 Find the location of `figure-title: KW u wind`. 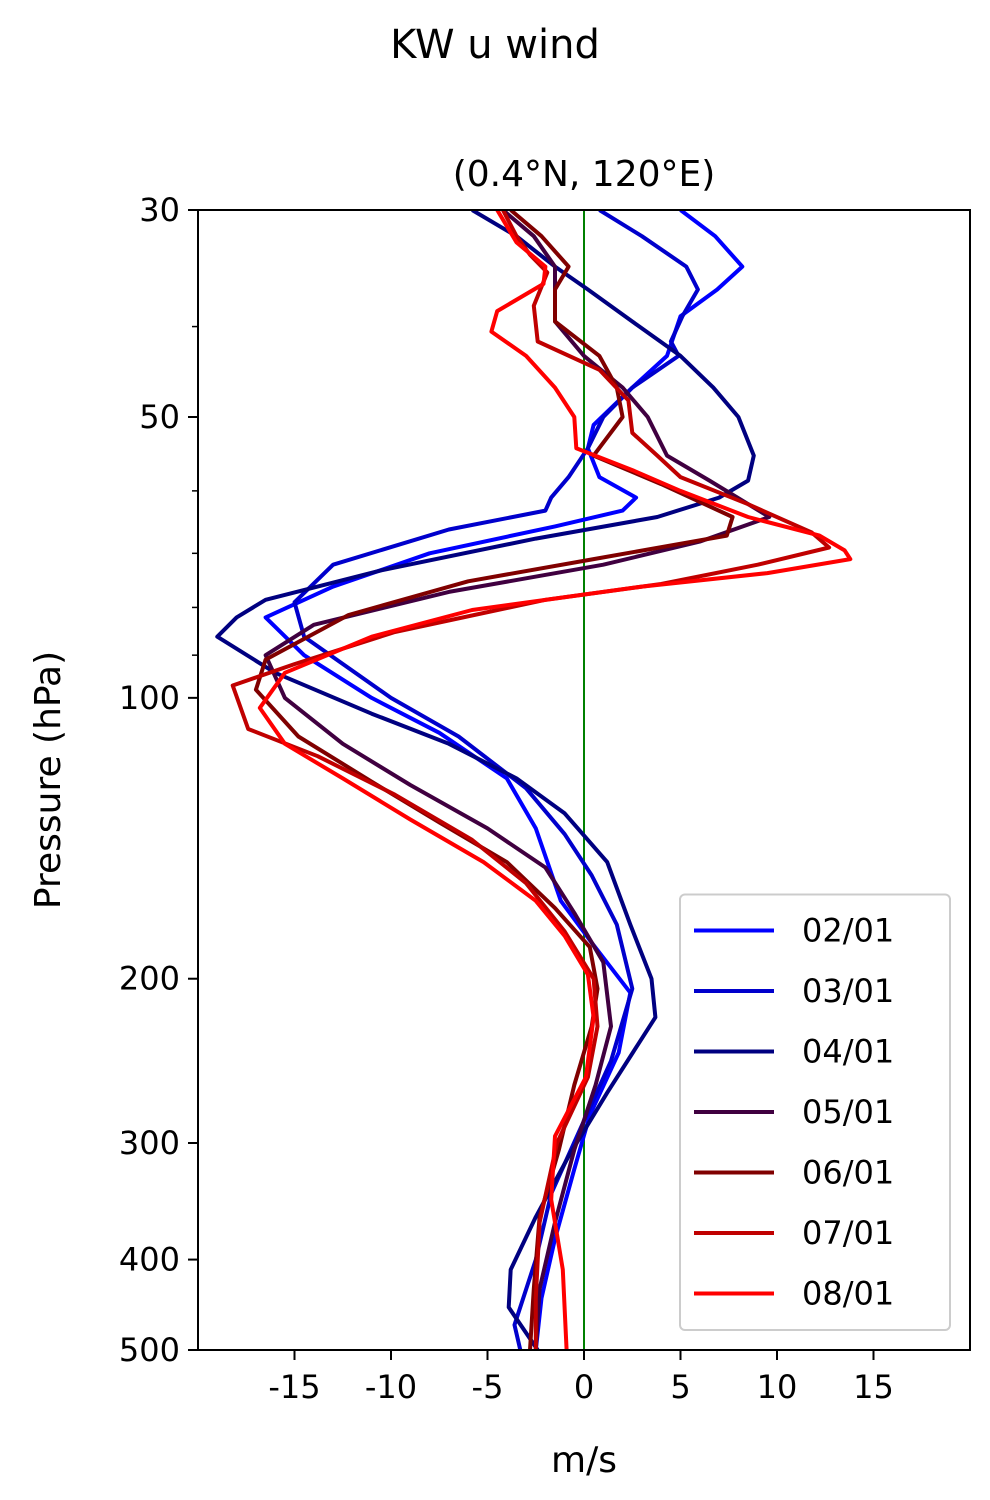

figure-title: KW u wind is located at coordinates (495, 45).